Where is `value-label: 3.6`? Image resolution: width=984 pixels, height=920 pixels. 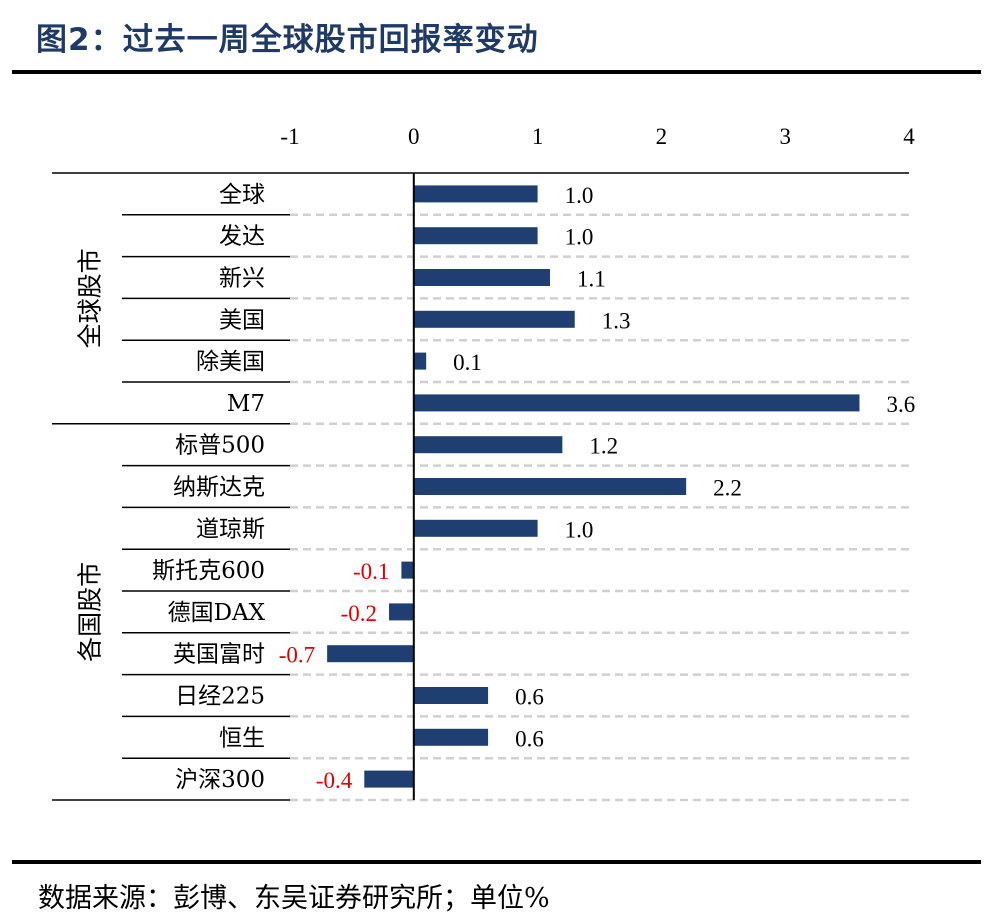 value-label: 3.6 is located at coordinates (900, 404).